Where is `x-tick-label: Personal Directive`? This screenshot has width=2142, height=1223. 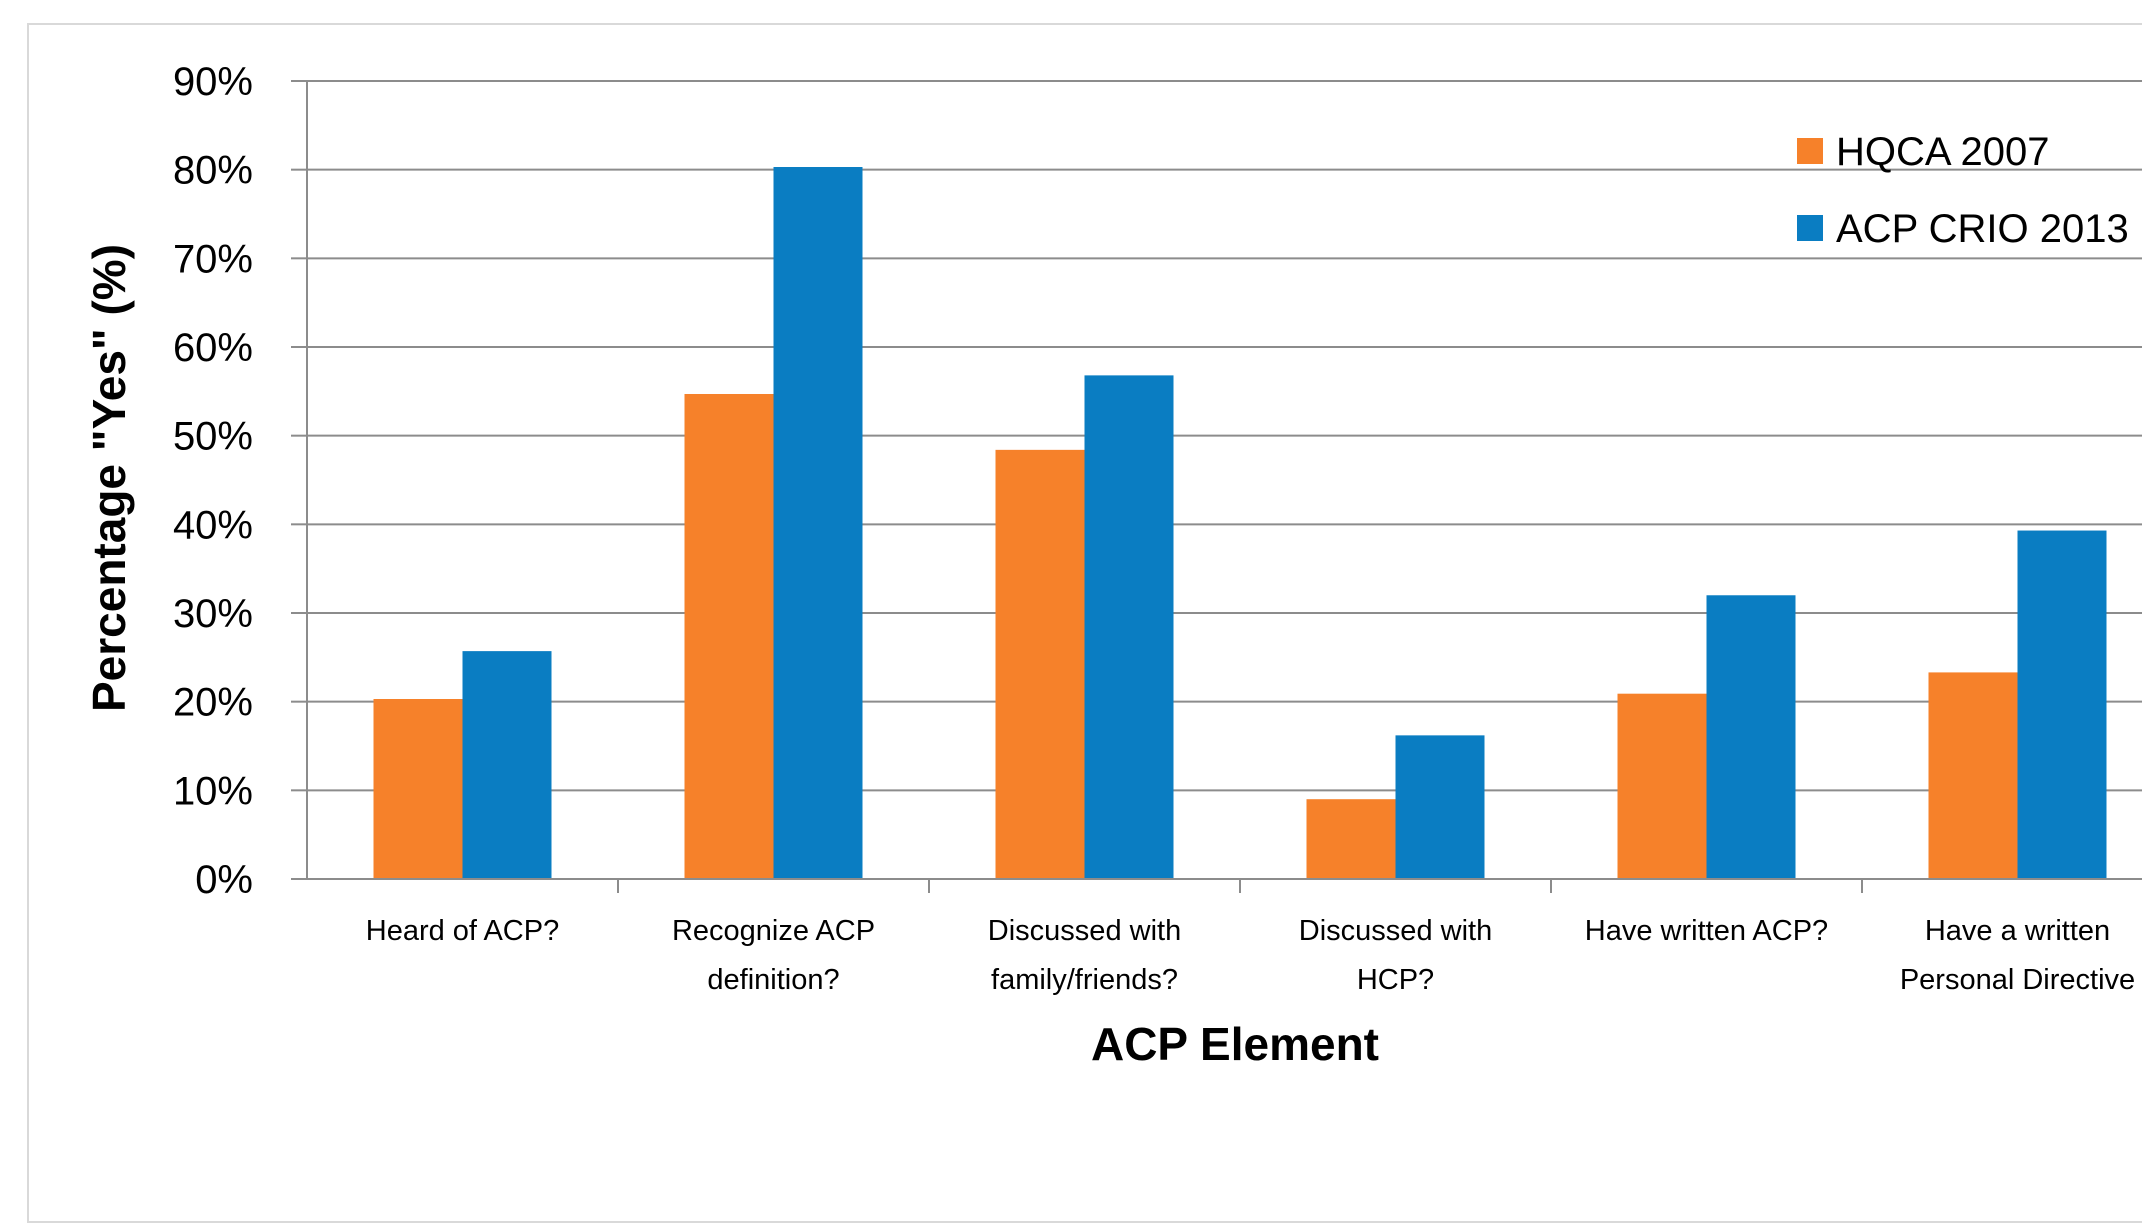
x-tick-label: Personal Directive is located at coordinates (2017, 980).